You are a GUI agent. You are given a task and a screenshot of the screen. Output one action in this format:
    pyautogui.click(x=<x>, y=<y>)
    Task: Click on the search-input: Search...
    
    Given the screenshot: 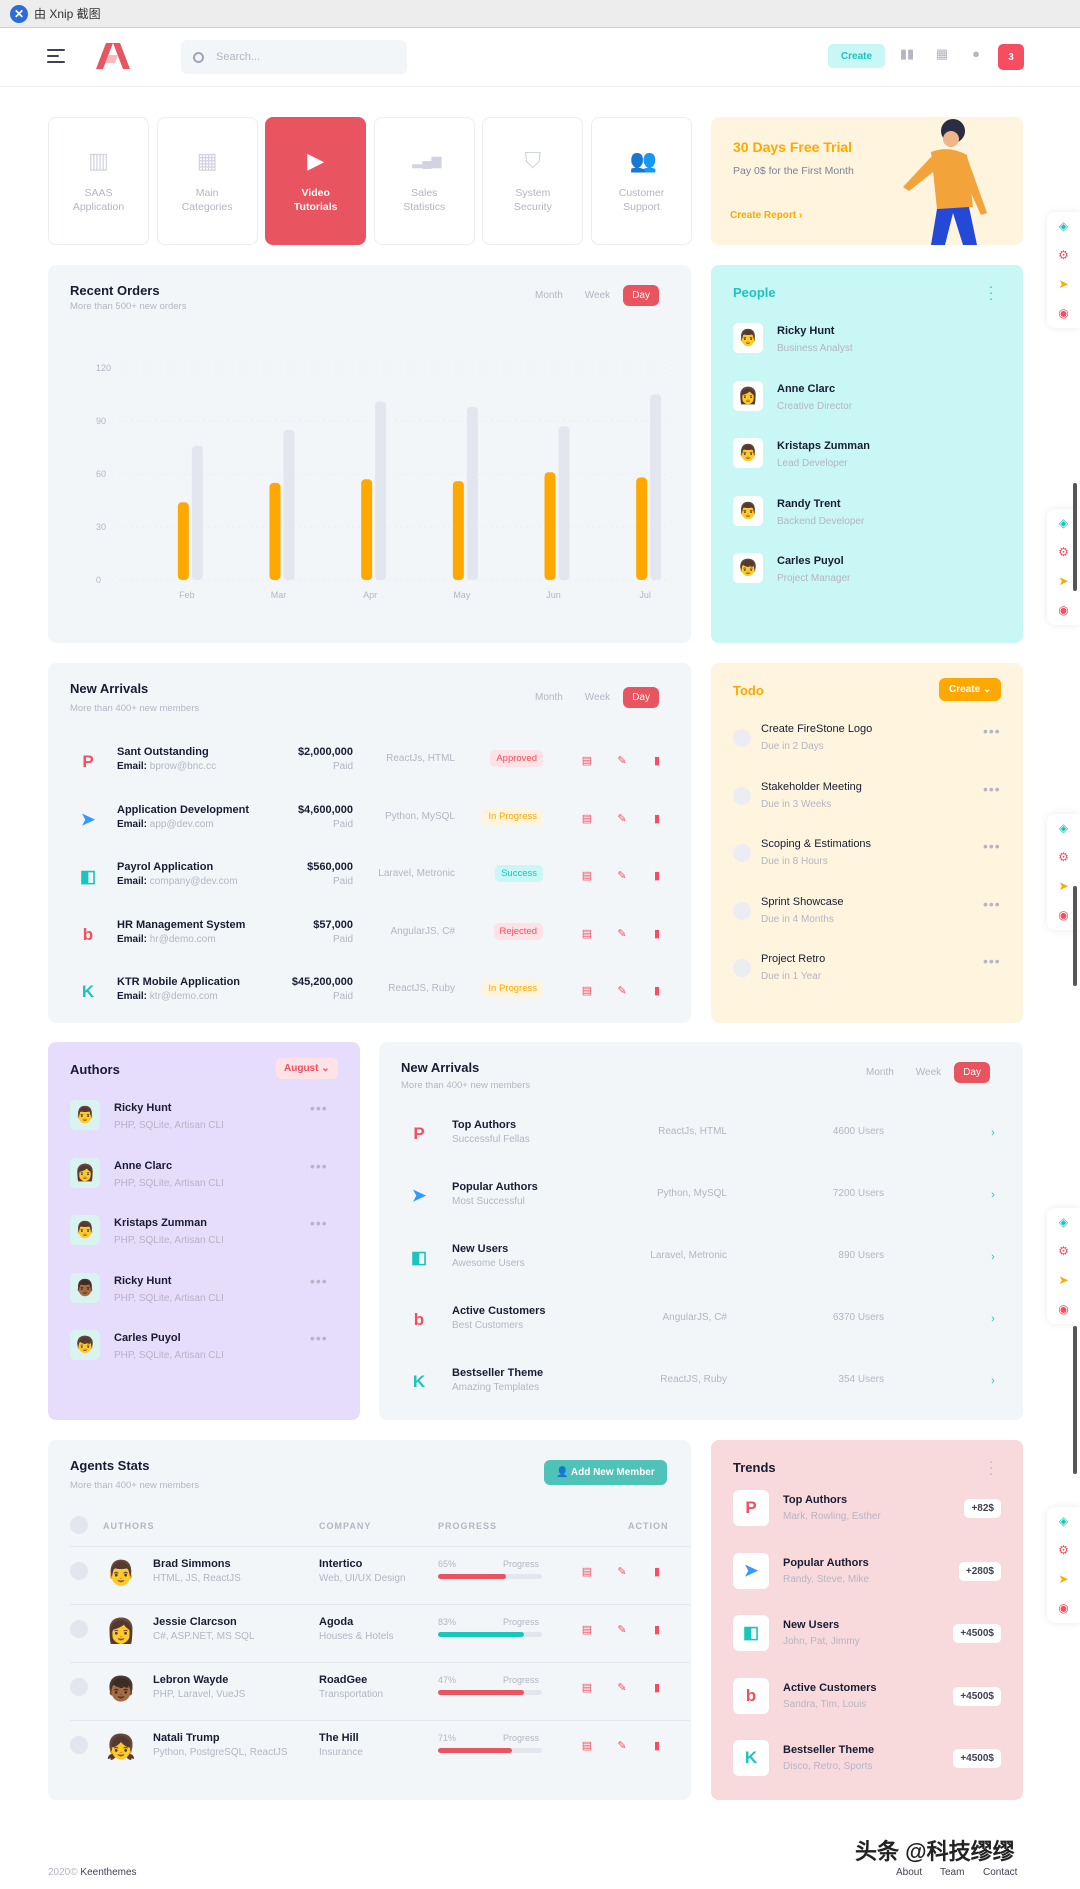 What is the action you would take?
    pyautogui.click(x=238, y=57)
    